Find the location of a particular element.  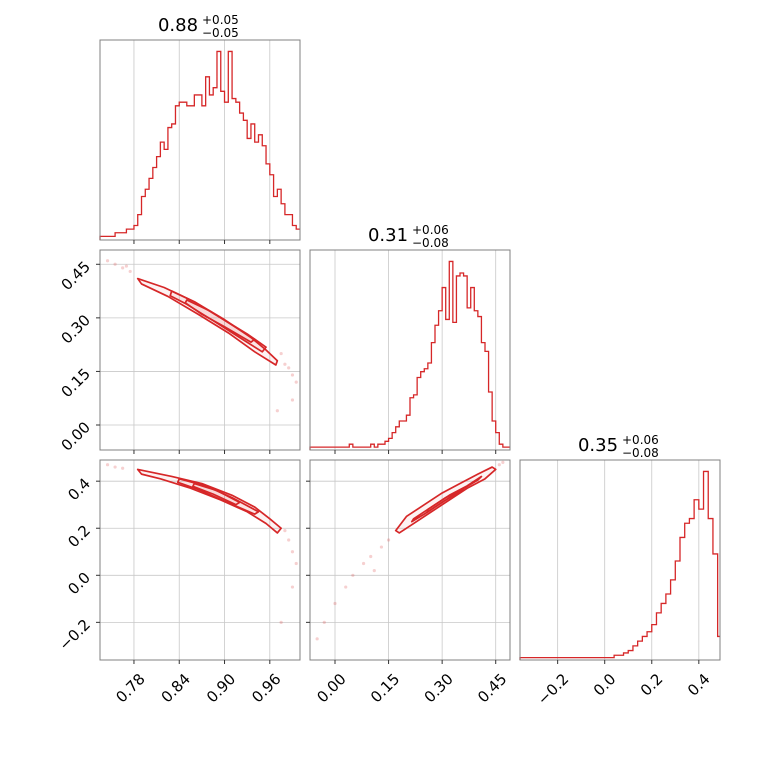

parameter-title-0: 0.88 is located at coordinates (178, 25).